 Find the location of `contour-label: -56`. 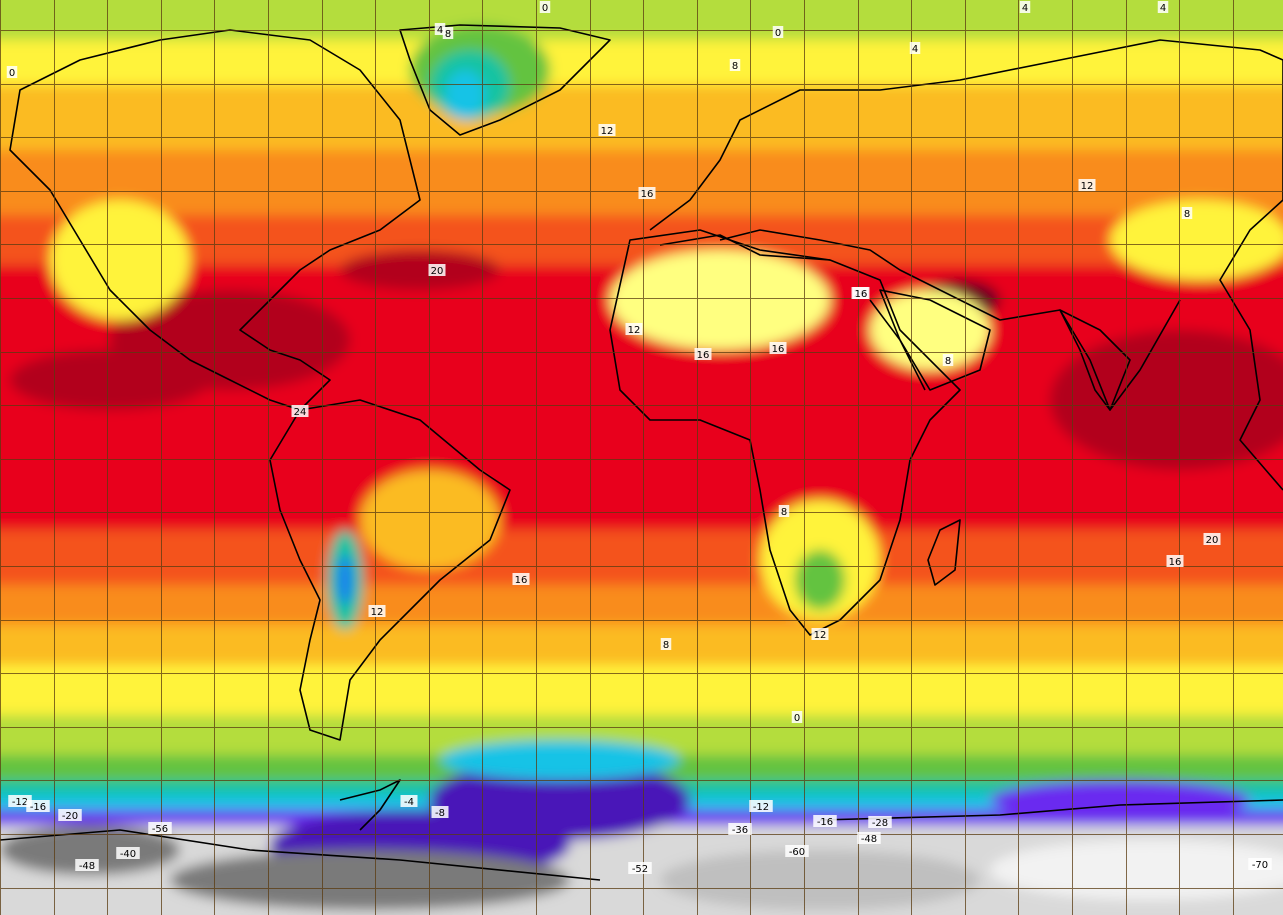

contour-label: -56 is located at coordinates (160, 829).